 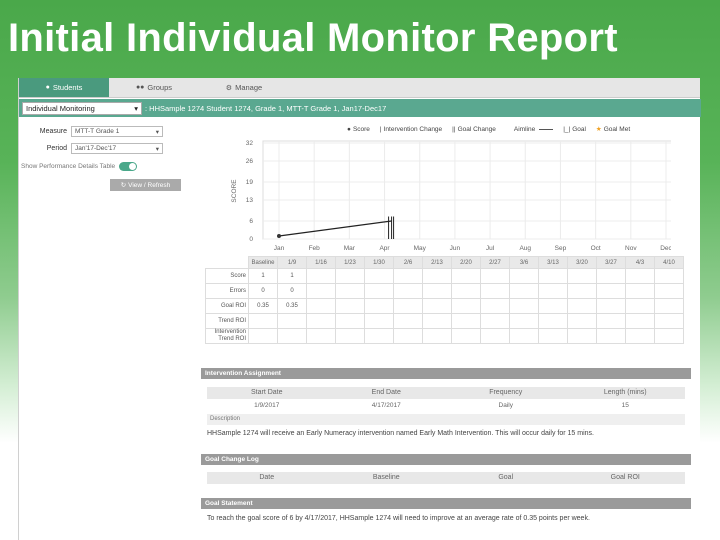 What do you see at coordinates (466, 190) in the screenshot?
I see `plot-frame` at bounding box center [466, 190].